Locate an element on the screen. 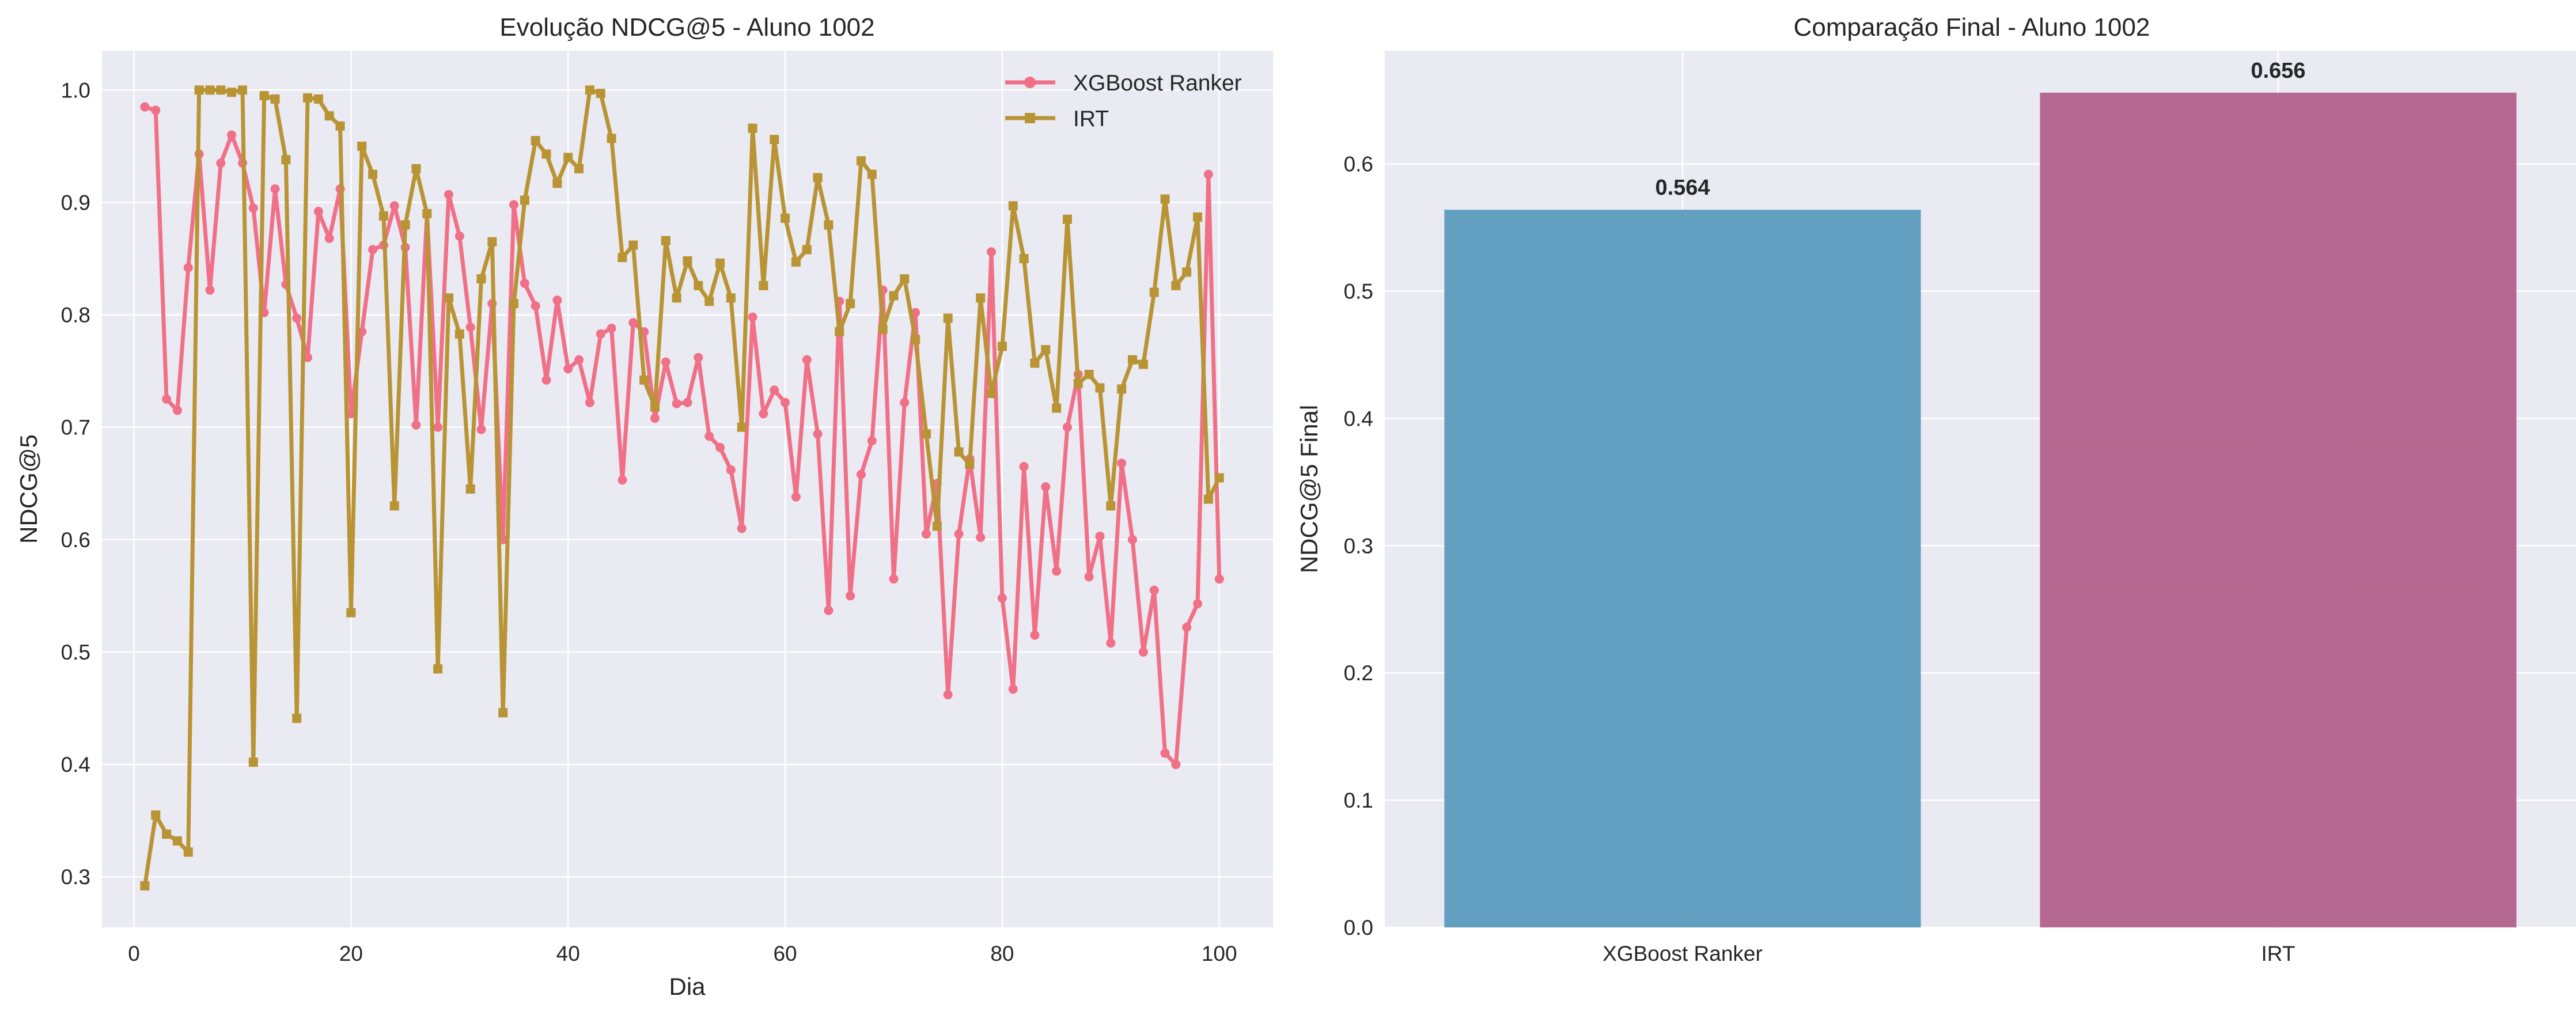 The width and height of the screenshot is (2576, 1019). y-tick-label: 0.6 is located at coordinates (75, 540).